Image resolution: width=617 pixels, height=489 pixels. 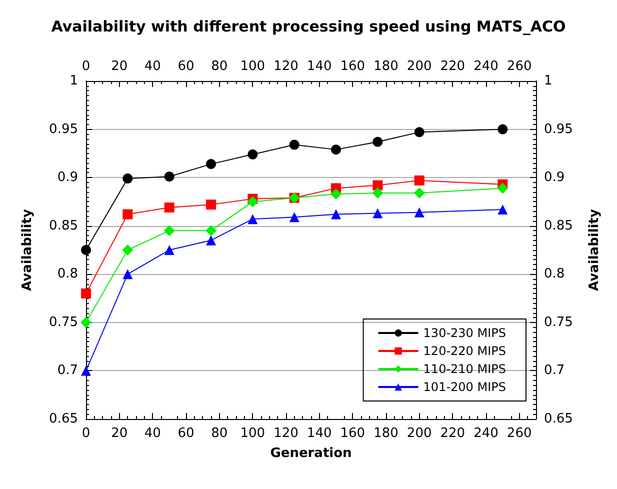 What do you see at coordinates (386, 433) in the screenshot?
I see `x-tick-label: 180` at bounding box center [386, 433].